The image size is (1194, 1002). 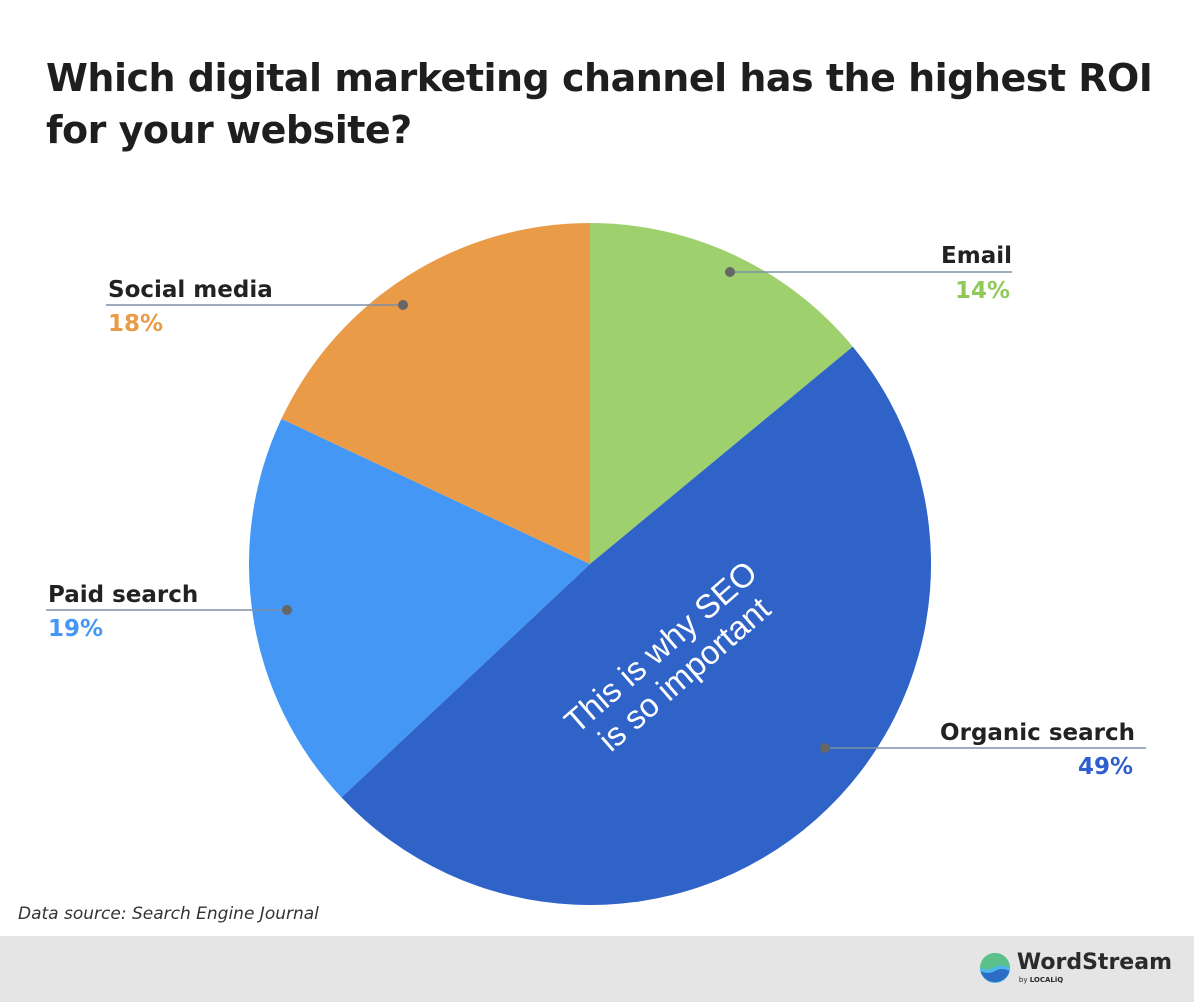 What do you see at coordinates (1095, 980) in the screenshot?
I see `brand-byline: by LOCALiQ` at bounding box center [1095, 980].